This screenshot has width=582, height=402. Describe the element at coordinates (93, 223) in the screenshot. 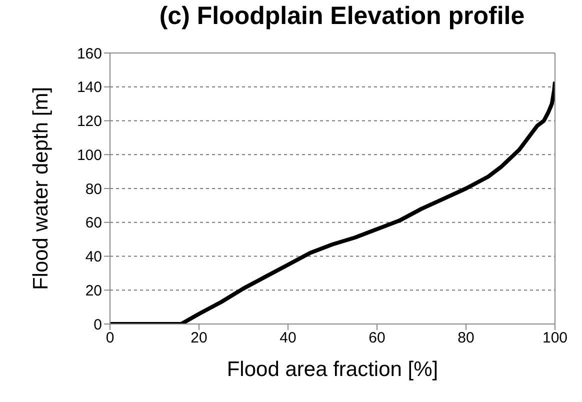

I see `y-tick-label: 60` at that location.